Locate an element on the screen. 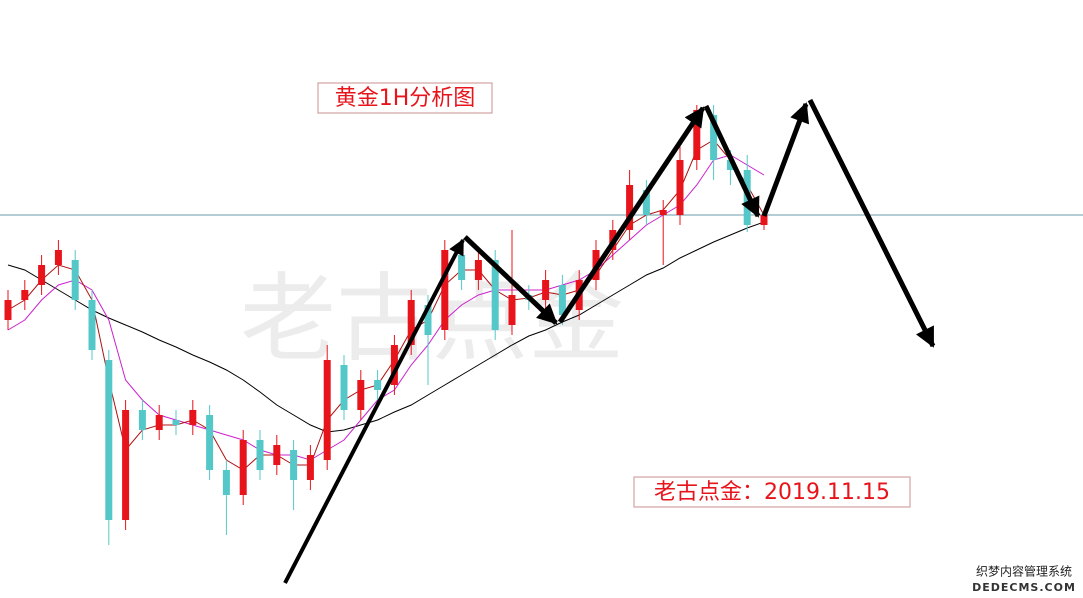 The image size is (1083, 598). title-box is located at coordinates (405, 98).